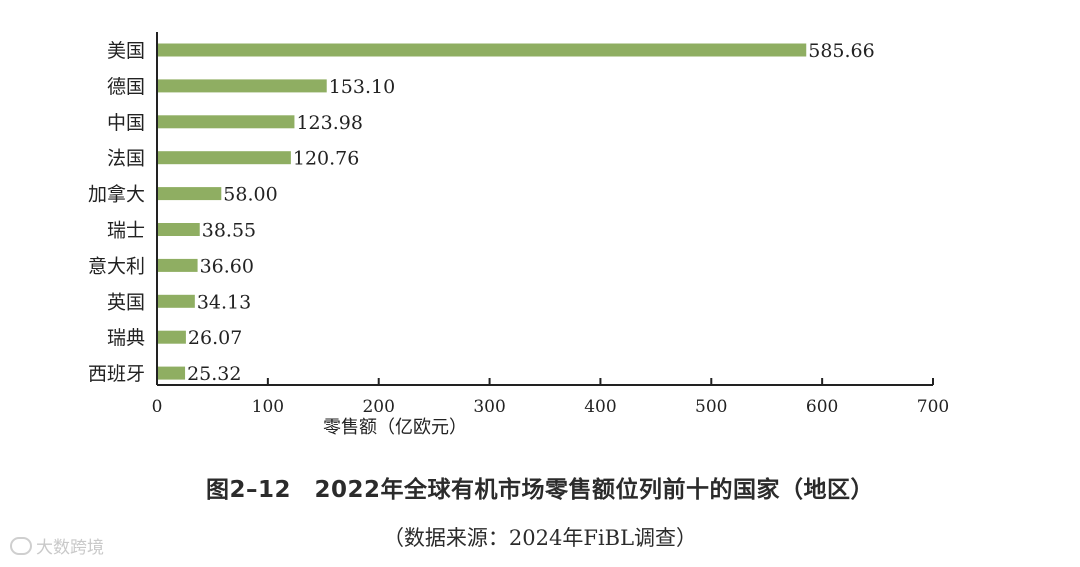 The image size is (1080, 567). Describe the element at coordinates (21, 546) in the screenshot. I see `logo-icon` at that location.